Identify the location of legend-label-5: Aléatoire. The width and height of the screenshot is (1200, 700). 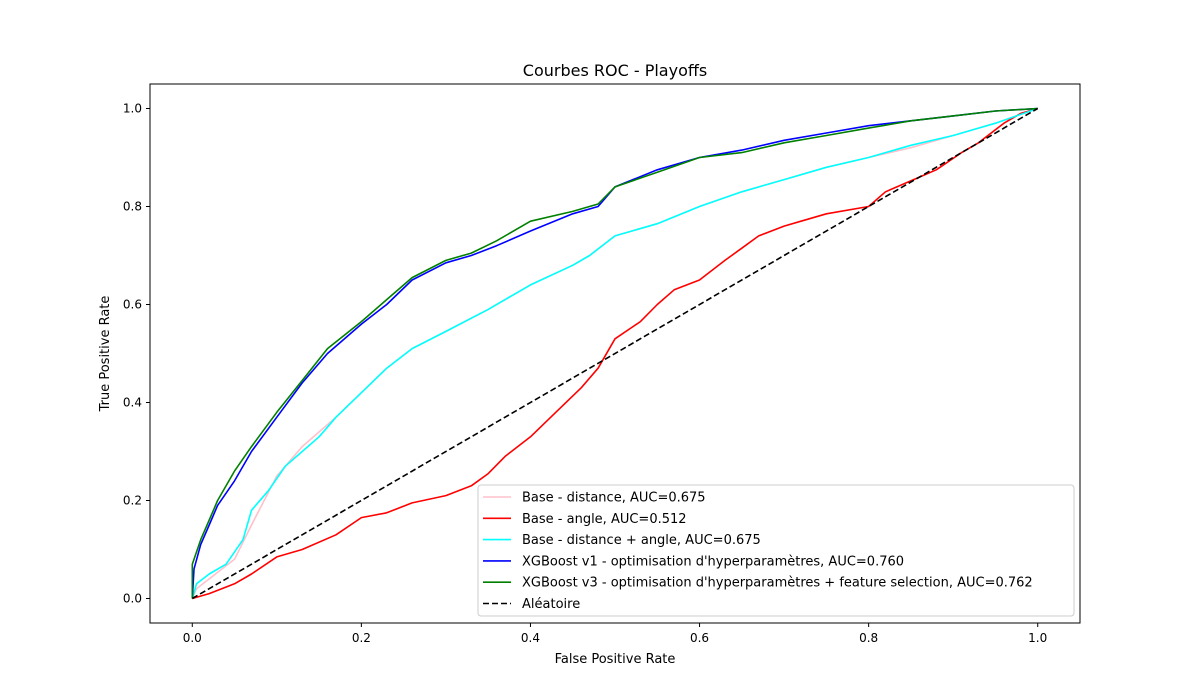
(551, 604).